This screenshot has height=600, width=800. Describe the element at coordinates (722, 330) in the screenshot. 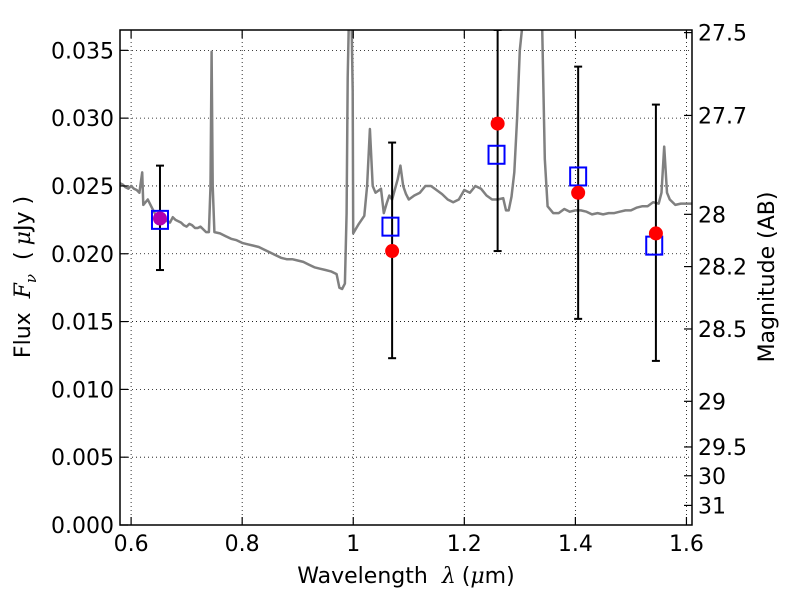

I see `y2-tick-label: 28.5` at that location.